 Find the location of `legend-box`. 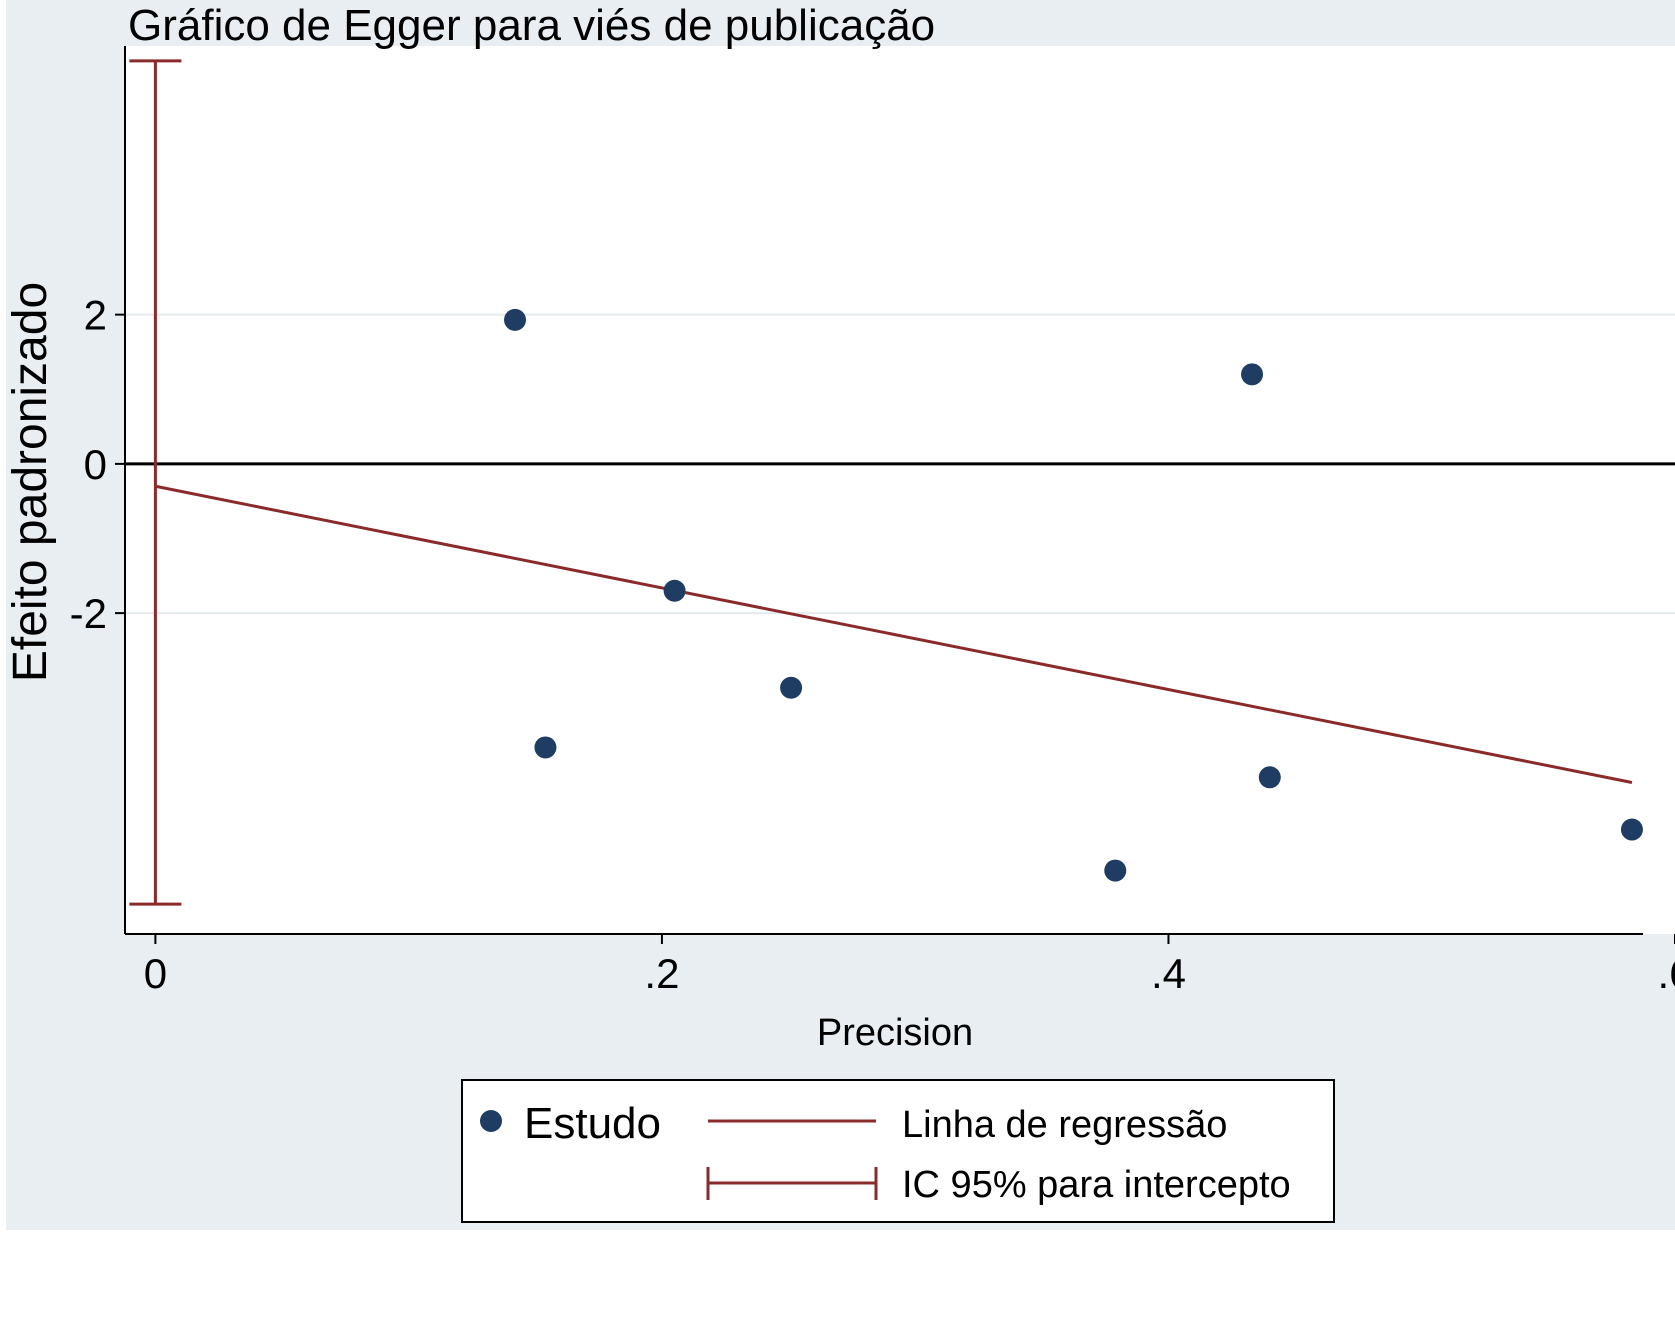

legend-box is located at coordinates (898, 1151).